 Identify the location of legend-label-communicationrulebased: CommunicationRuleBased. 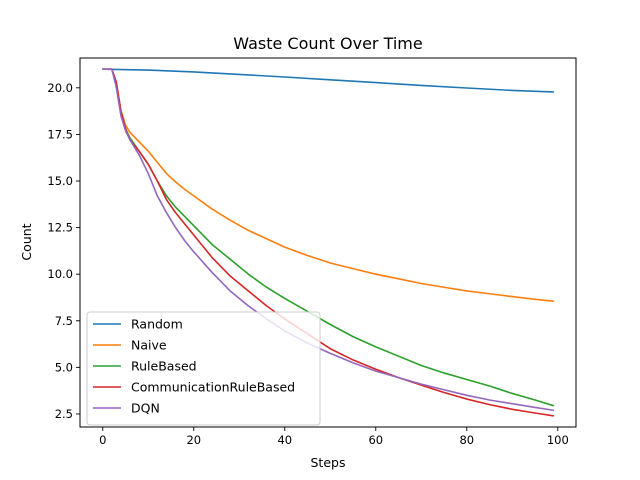
(213, 387).